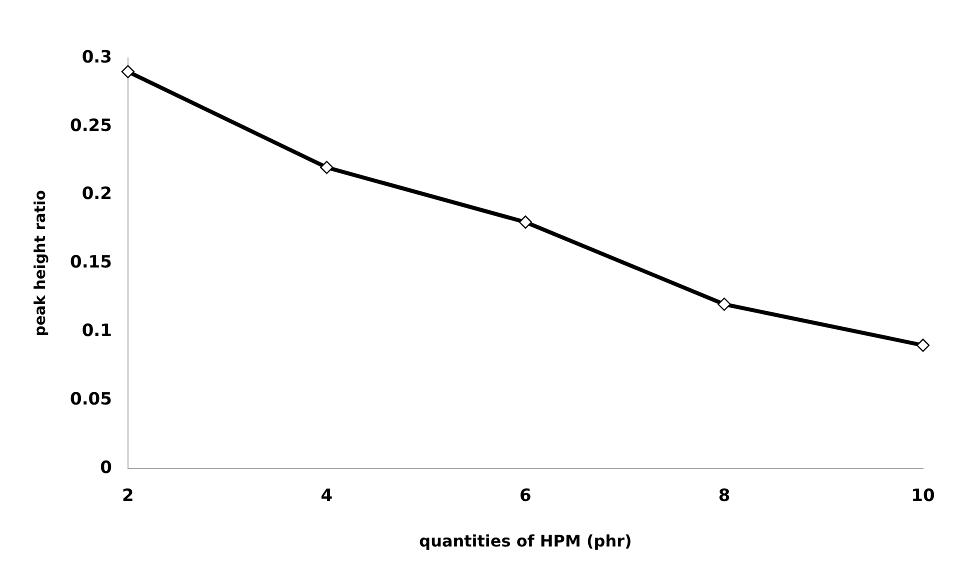  I want to click on x-tick-label: 4, so click(326, 496).